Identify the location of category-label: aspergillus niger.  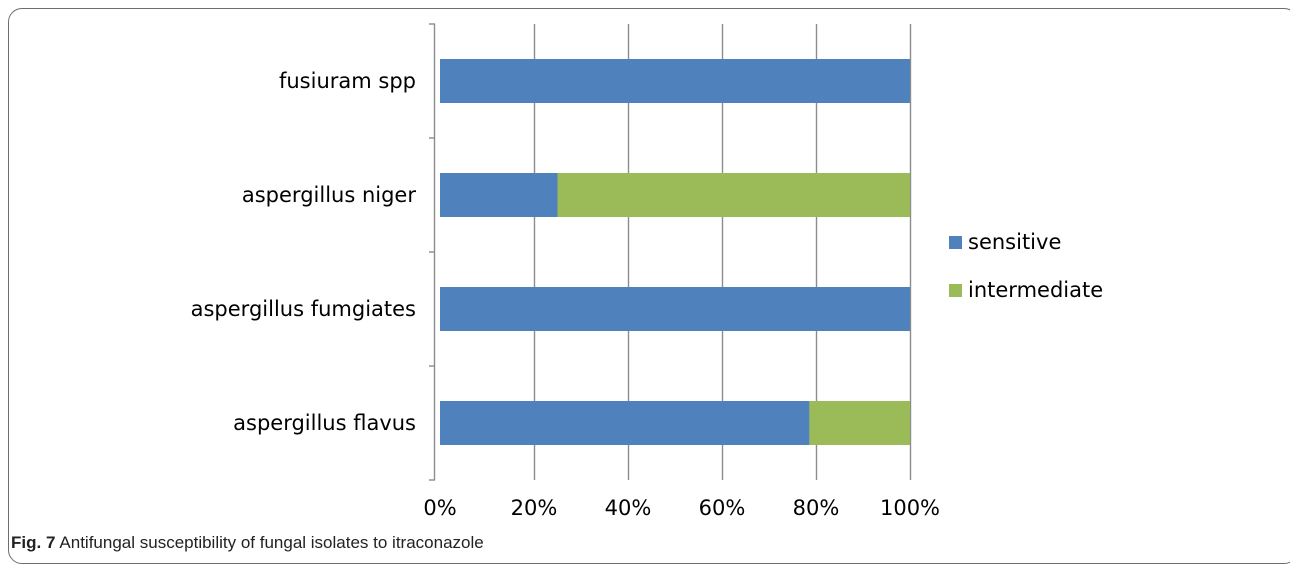
(329, 195).